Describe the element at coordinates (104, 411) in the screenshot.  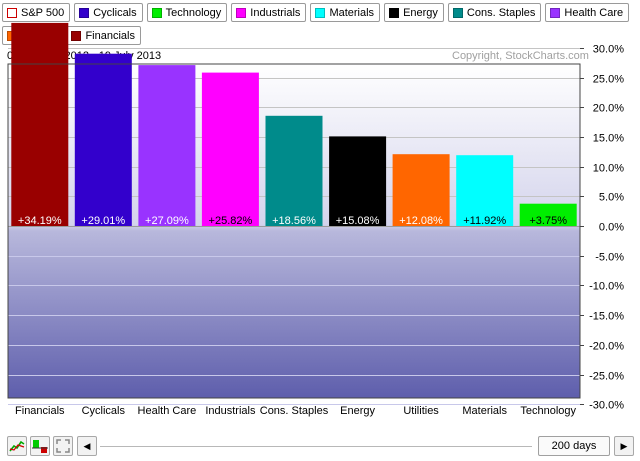
I see `x-tick-label: Cyclicals` at that location.